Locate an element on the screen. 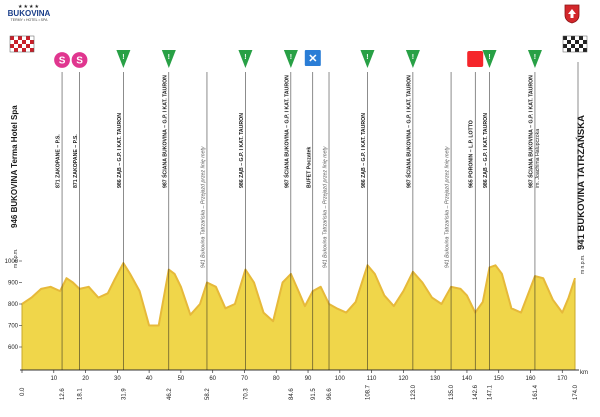  feed-zone-icon is located at coordinates (475, 59).